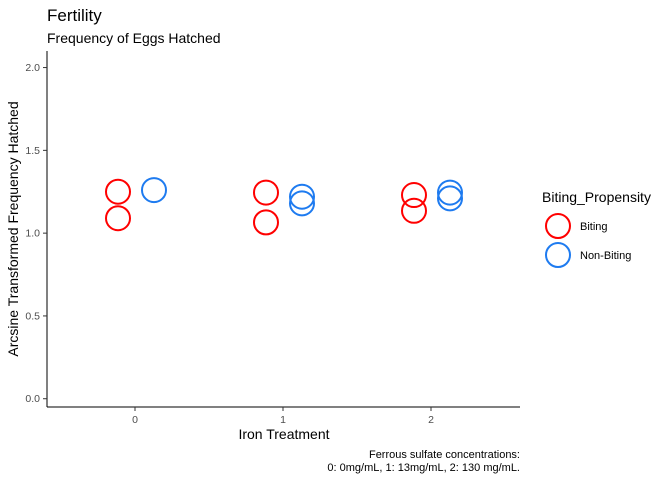 This screenshot has width=672, height=480. I want to click on caption-line-2: 0: 0mg/mL, 1: 13mg/mL, 2: 130 mg/mL., so click(423, 468).